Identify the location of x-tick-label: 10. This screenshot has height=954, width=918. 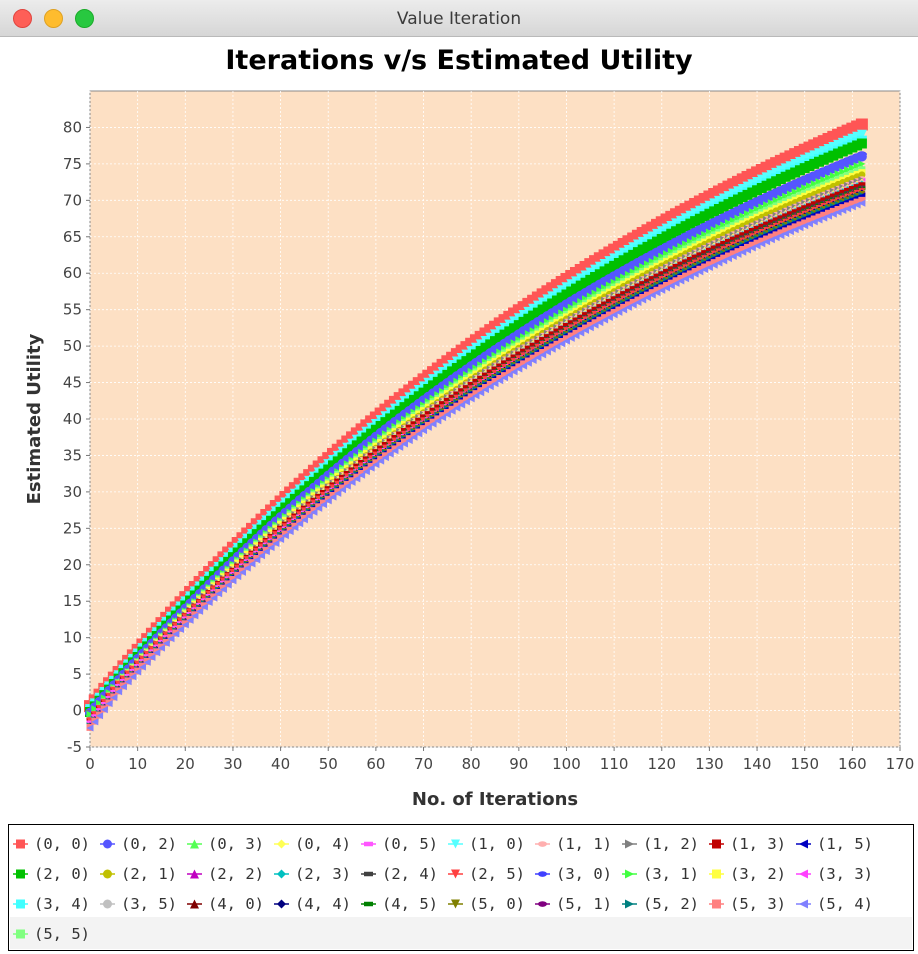
(137, 764).